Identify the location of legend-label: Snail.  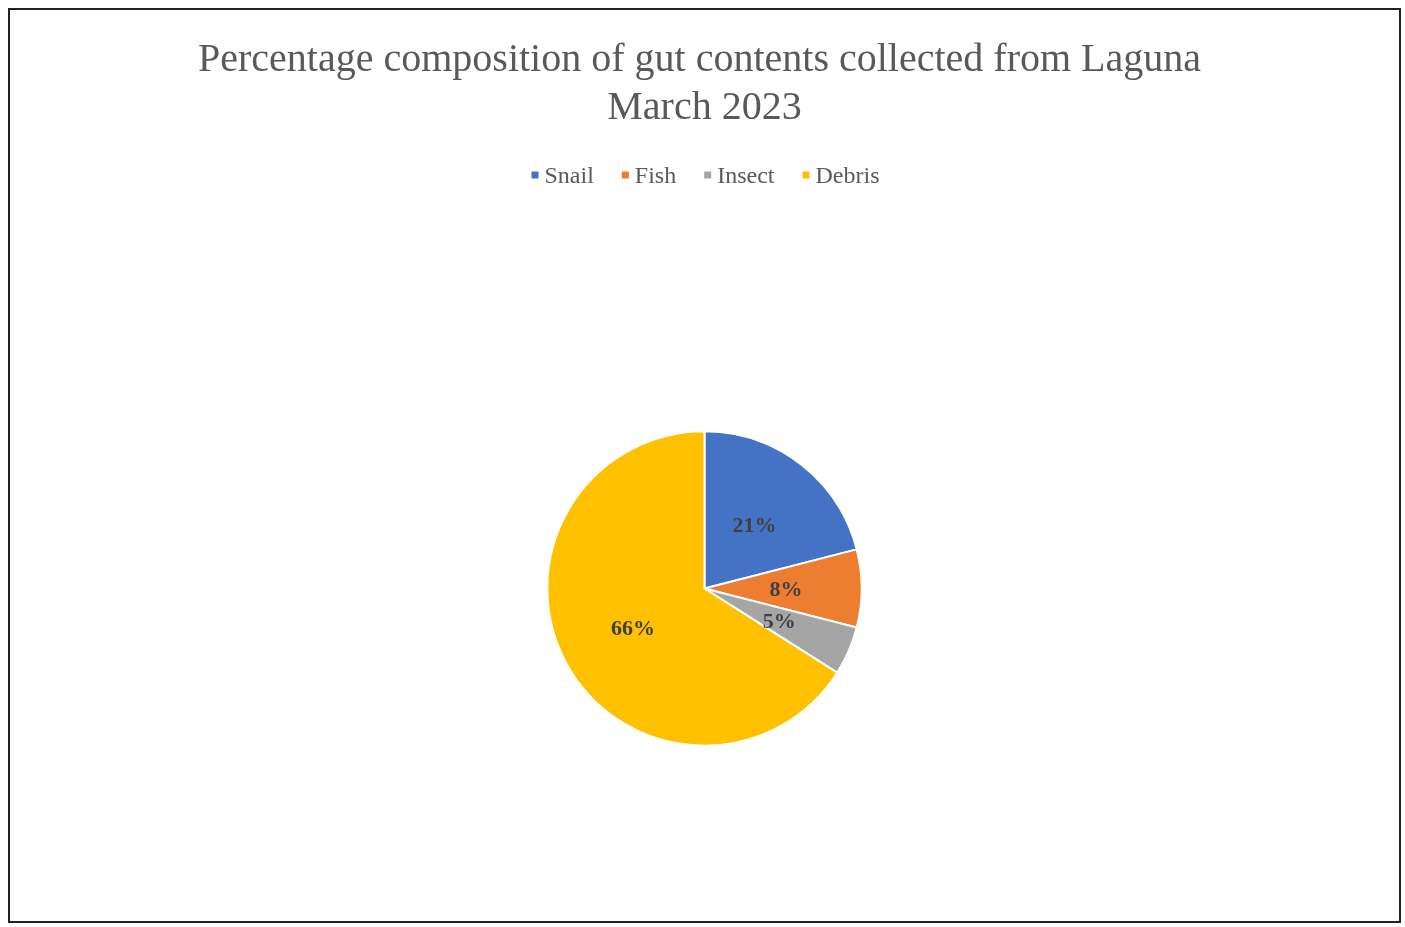
(569, 175).